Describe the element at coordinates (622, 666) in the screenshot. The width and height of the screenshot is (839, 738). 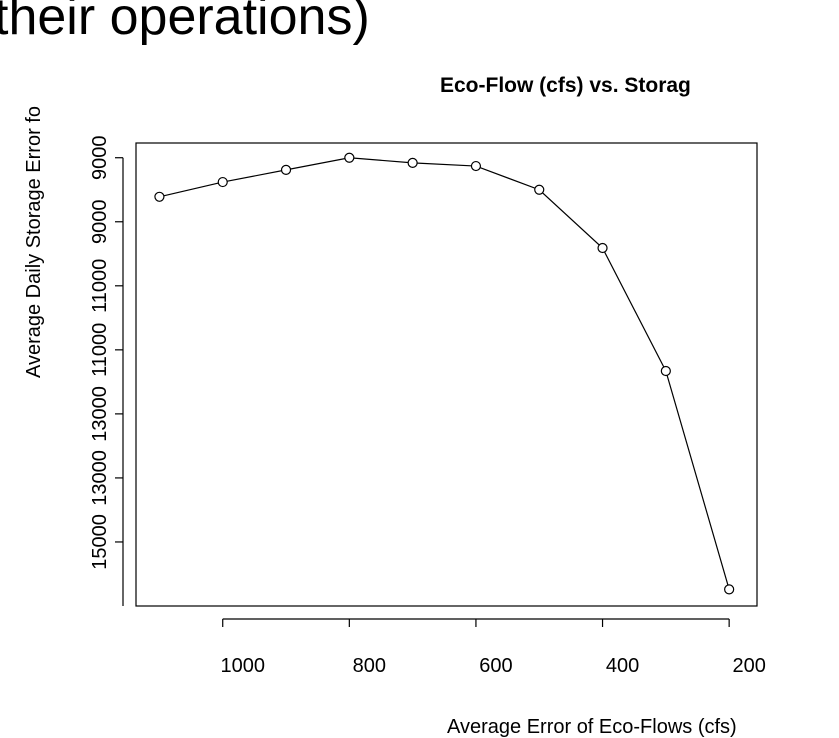
I see `x-tick-label: 400` at that location.